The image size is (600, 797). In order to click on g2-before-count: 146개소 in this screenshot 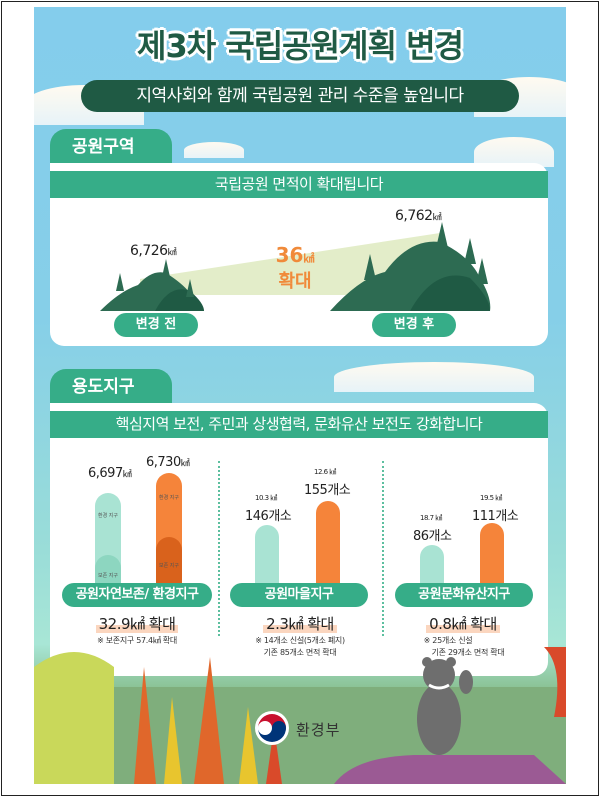, I will do `click(268, 516)`.